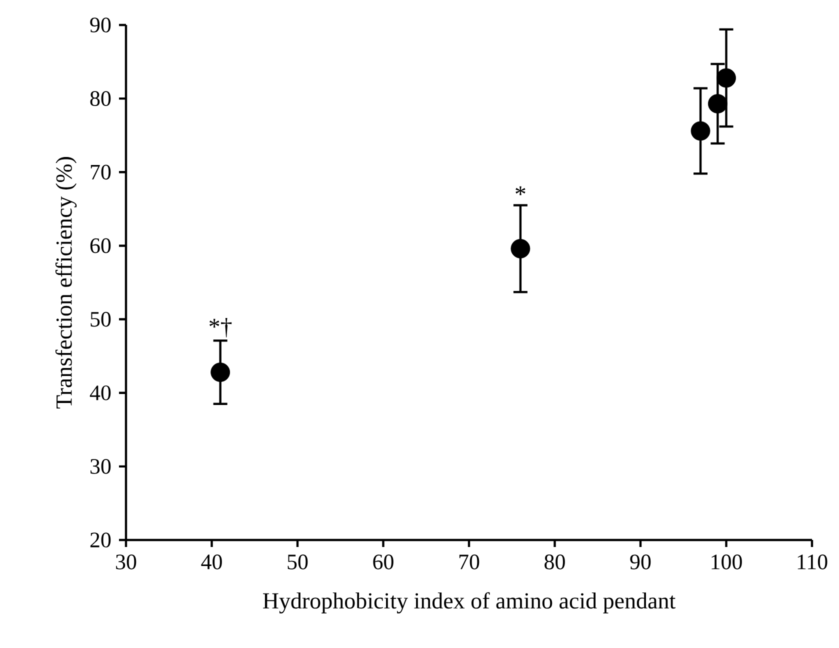  I want to click on annotation: *†, so click(221, 328).